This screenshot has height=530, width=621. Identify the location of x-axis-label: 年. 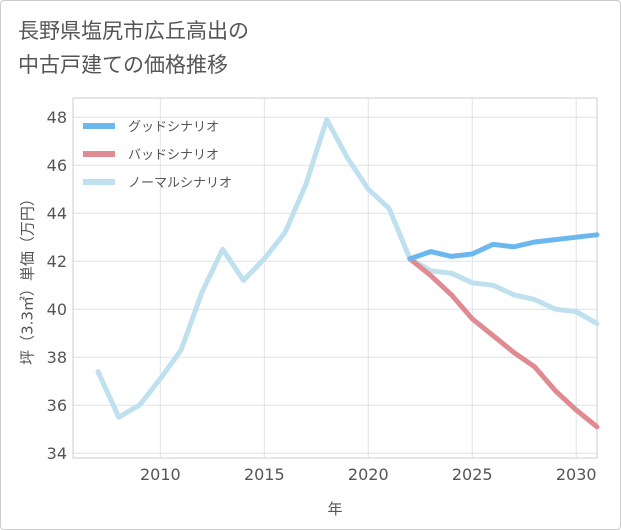
(334, 509).